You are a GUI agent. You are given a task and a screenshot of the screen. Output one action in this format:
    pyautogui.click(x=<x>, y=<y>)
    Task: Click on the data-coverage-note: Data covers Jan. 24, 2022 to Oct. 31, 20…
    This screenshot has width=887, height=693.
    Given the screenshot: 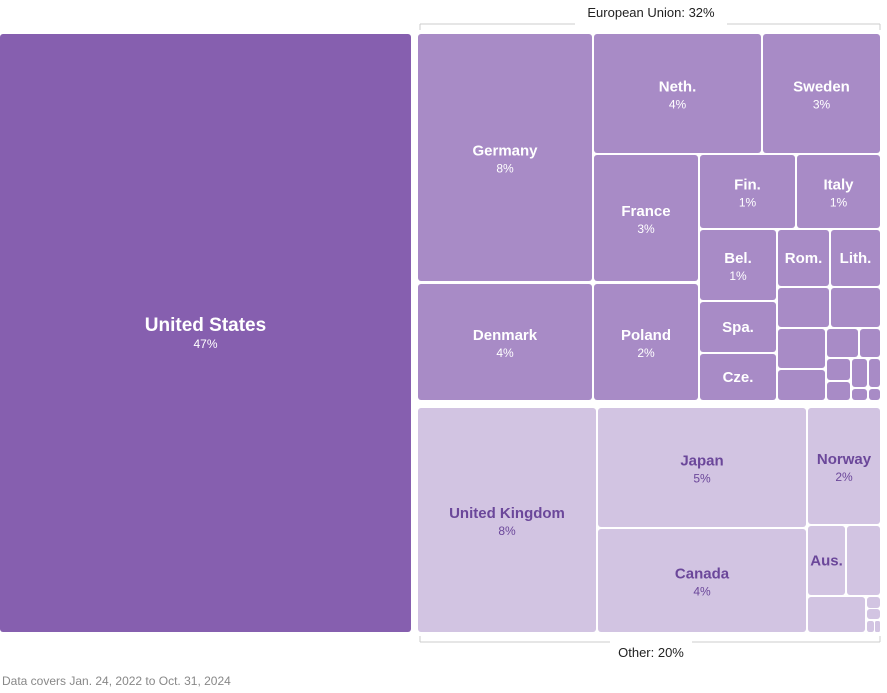 What is the action you would take?
    pyautogui.click(x=116, y=681)
    